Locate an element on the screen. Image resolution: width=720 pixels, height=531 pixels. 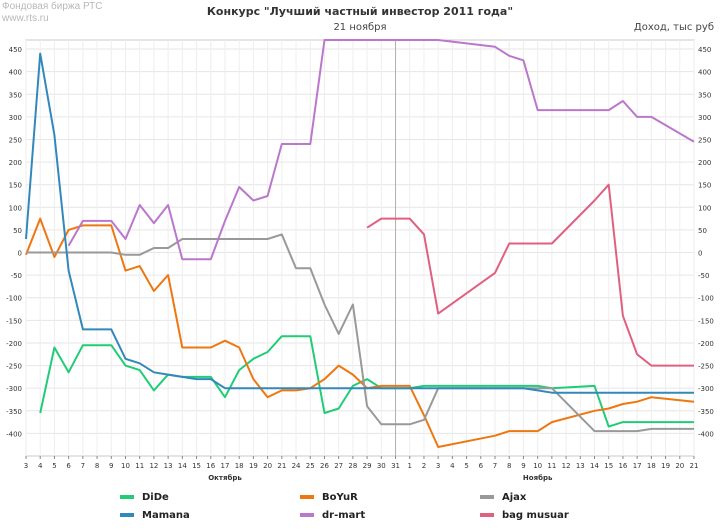
y-tick-label-left: 200 is located at coordinates (15, 163).